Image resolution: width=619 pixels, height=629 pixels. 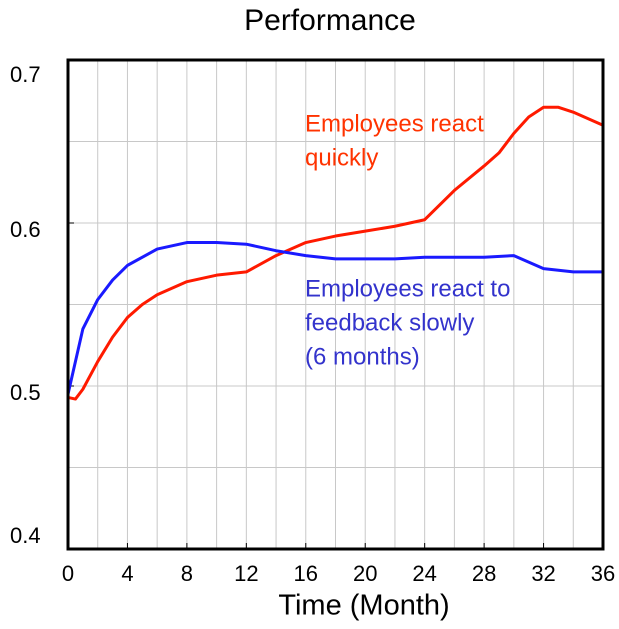 What do you see at coordinates (389, 322) in the screenshot?
I see `annotation: feedback slowly` at bounding box center [389, 322].